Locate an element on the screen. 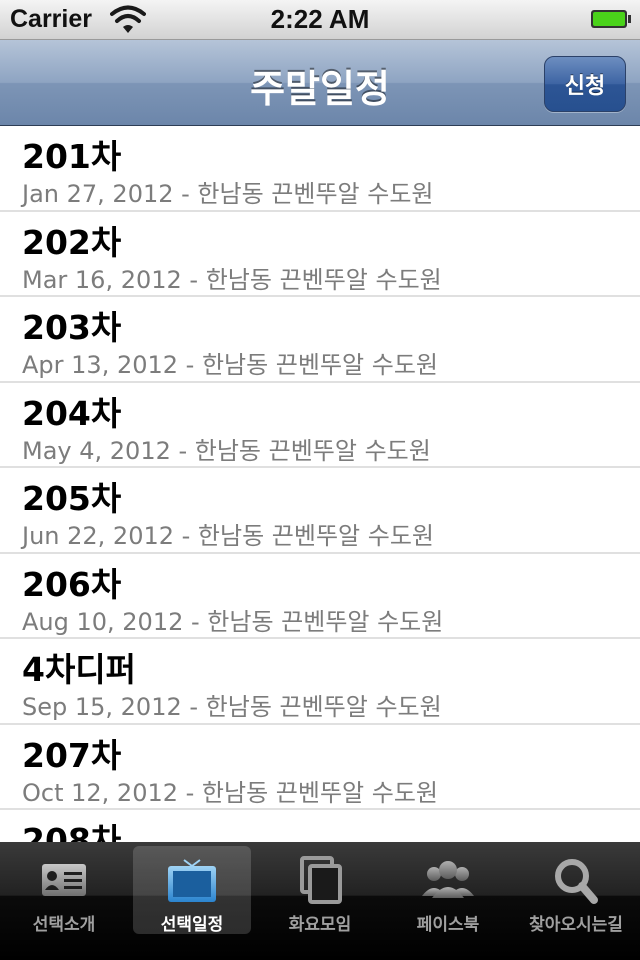 This screenshot has width=640, height=960. list-item-title: 208차 is located at coordinates (72, 831).